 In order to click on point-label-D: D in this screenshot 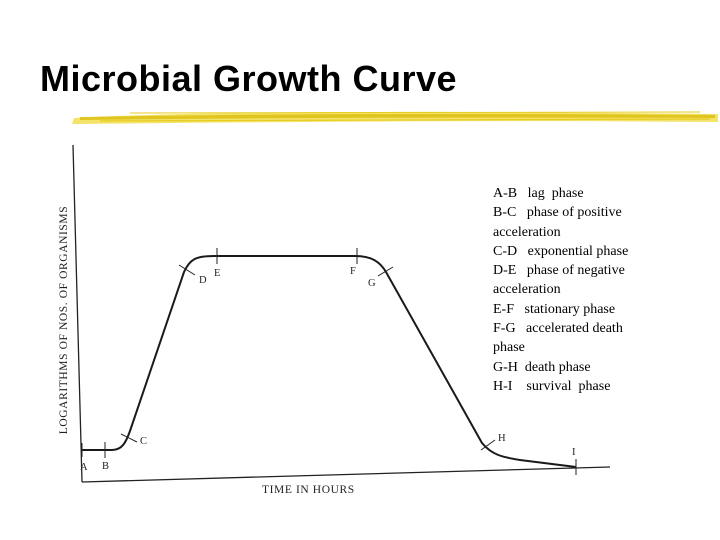, I will do `click(203, 280)`.